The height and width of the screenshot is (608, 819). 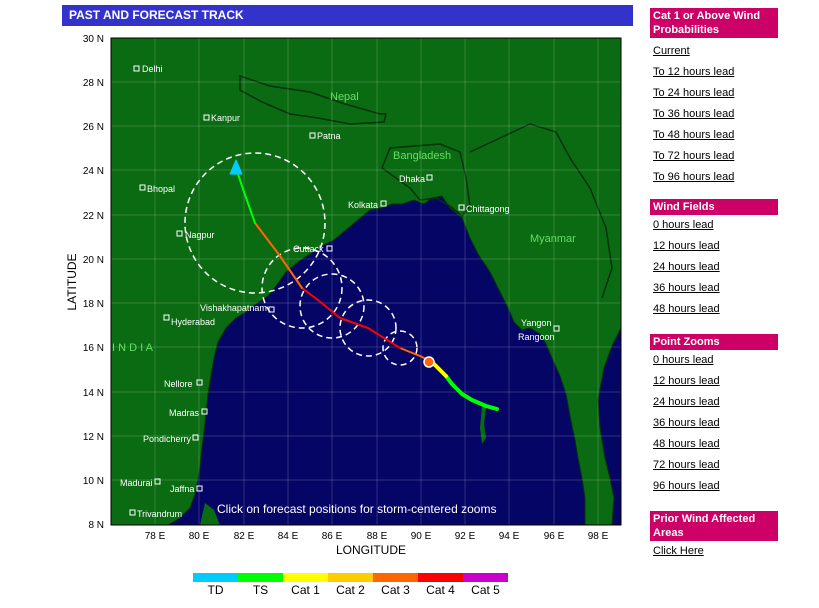 I want to click on point-zoom-link-0h: 0 hours lead, so click(x=683, y=360).